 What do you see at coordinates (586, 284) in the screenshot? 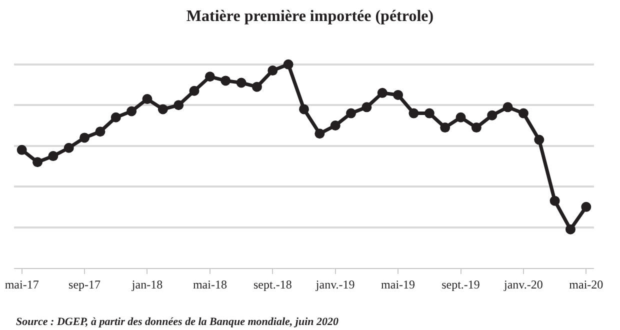
I see `x-tick-label: mai-20` at bounding box center [586, 284].